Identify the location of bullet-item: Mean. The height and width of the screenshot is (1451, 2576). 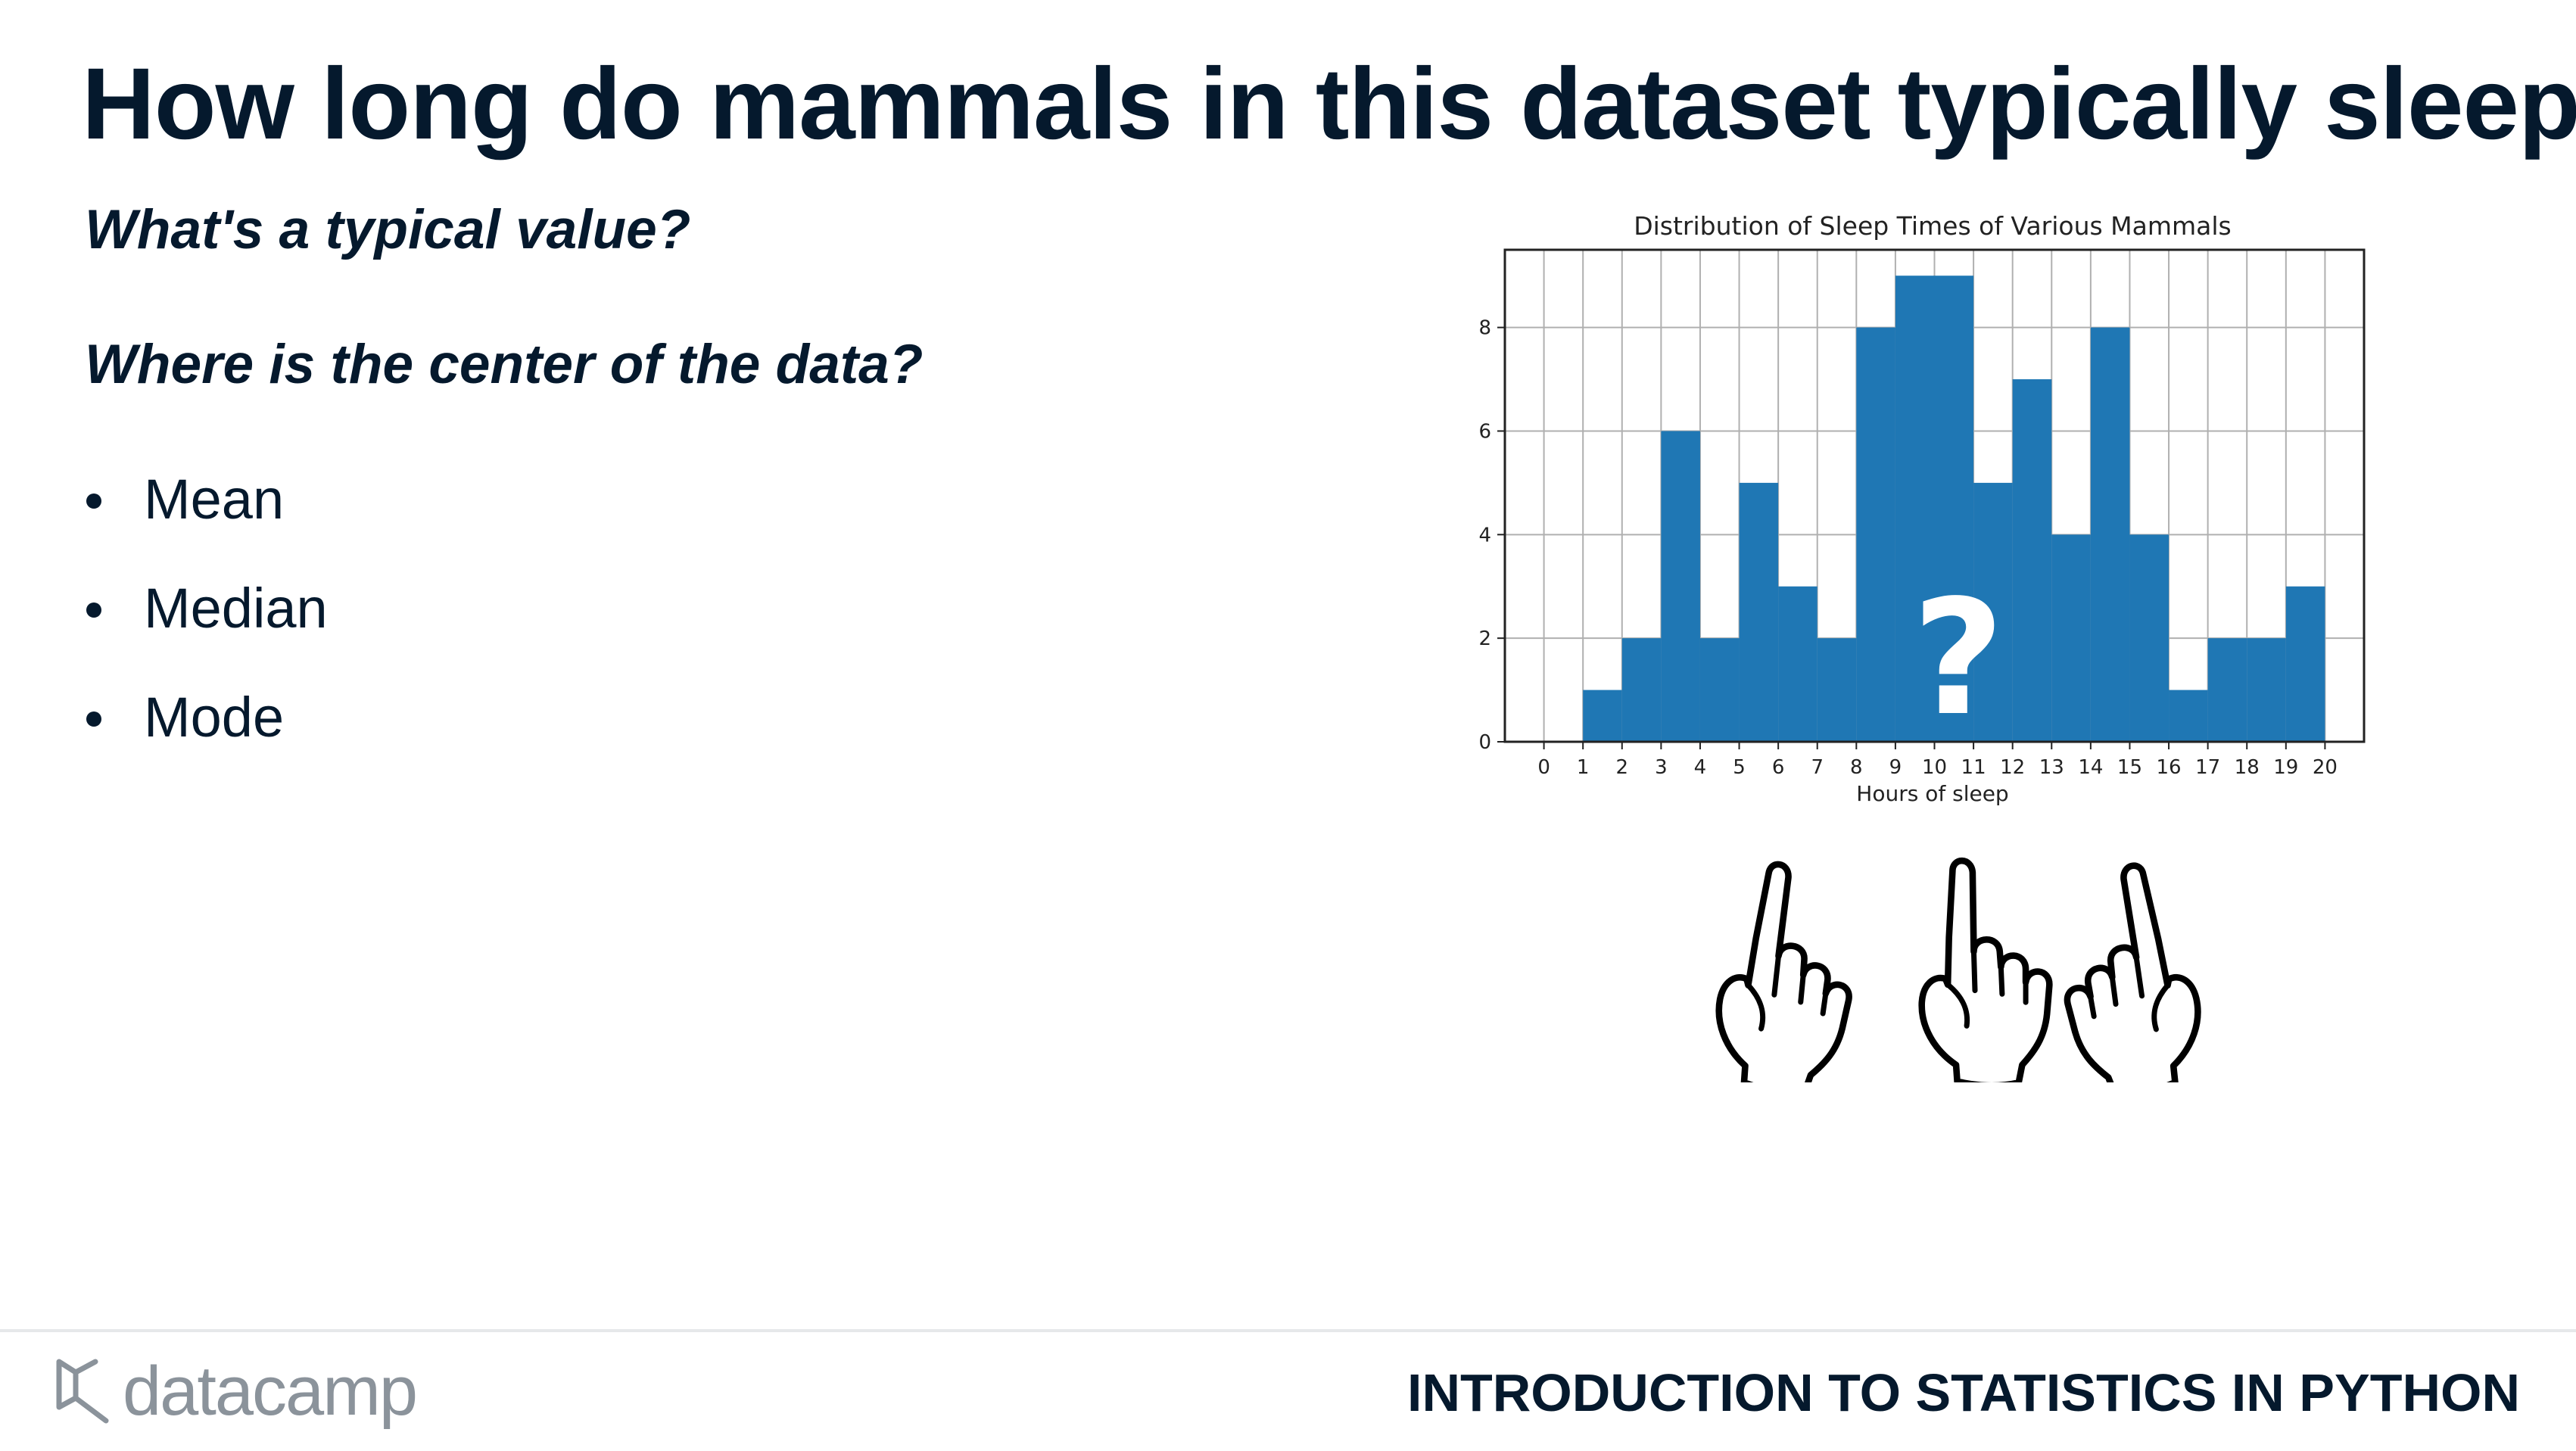
(205, 516).